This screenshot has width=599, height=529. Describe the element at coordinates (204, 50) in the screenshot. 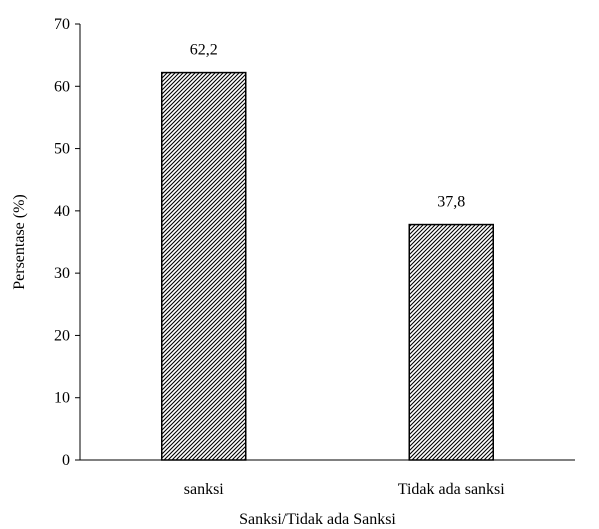

I see `data-label: 62,2` at that location.